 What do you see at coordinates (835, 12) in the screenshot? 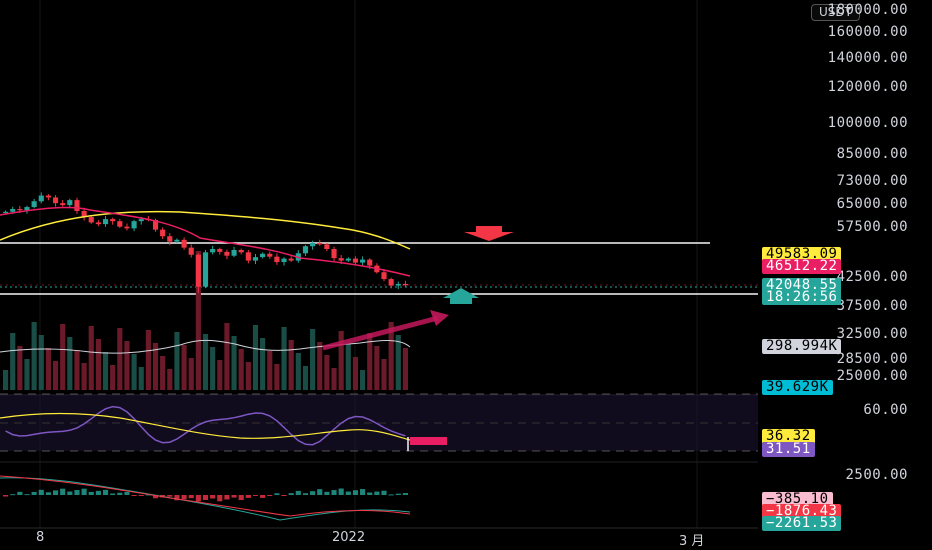
I see `currency-button: USDT` at bounding box center [835, 12].